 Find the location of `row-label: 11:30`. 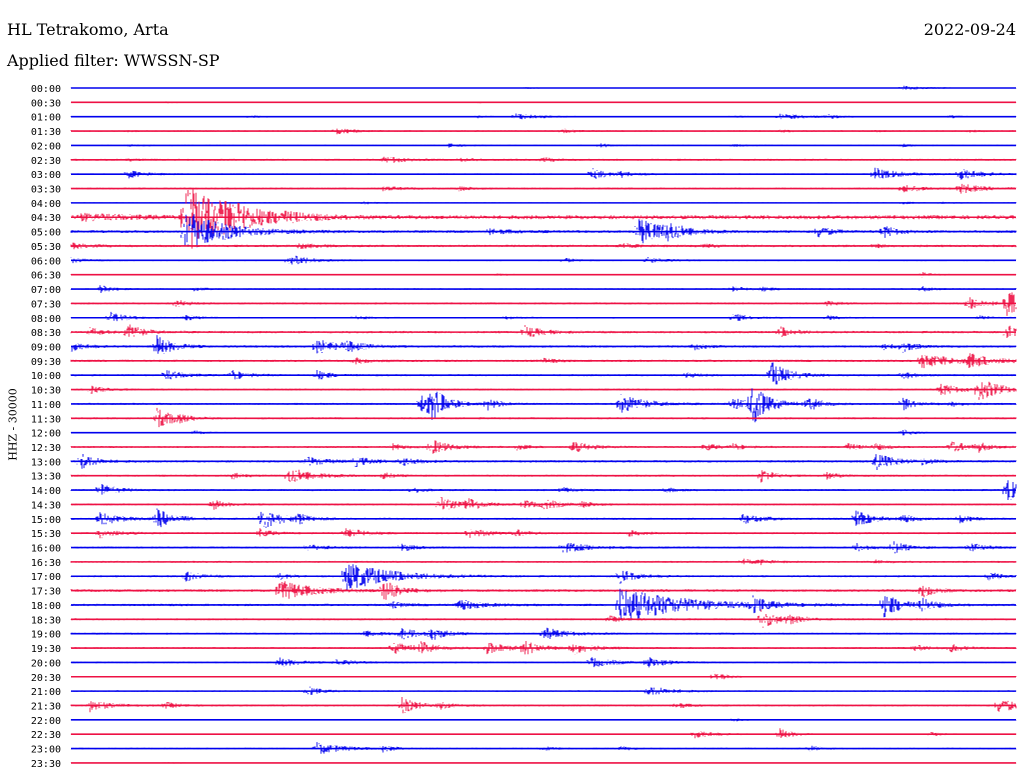

row-label: 11:30 is located at coordinates (46, 419).